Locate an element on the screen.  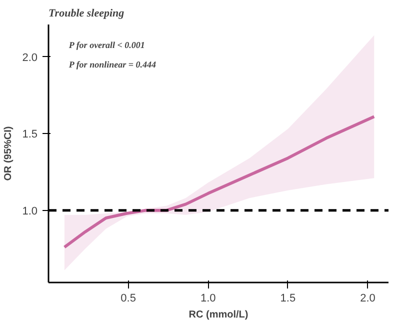
y-axis-title: OR (95%CI) is located at coordinates (8, 153).